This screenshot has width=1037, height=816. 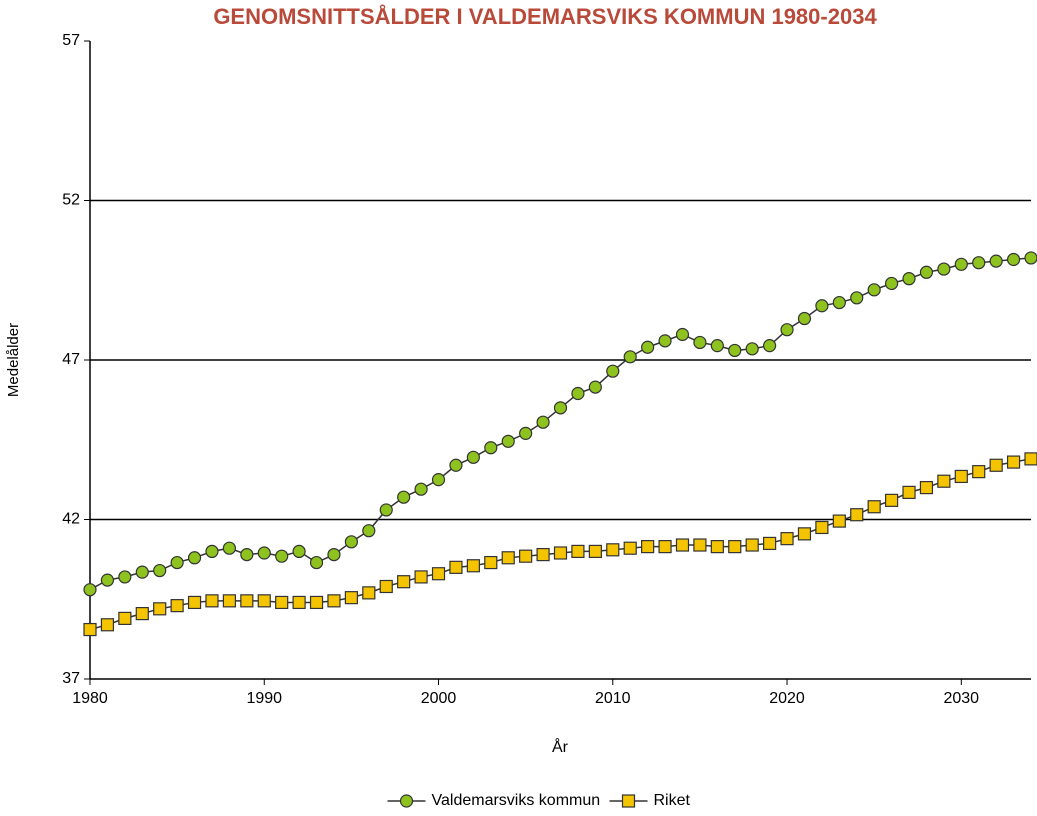 I want to click on x-tick-label: 1980, so click(x=90, y=698).